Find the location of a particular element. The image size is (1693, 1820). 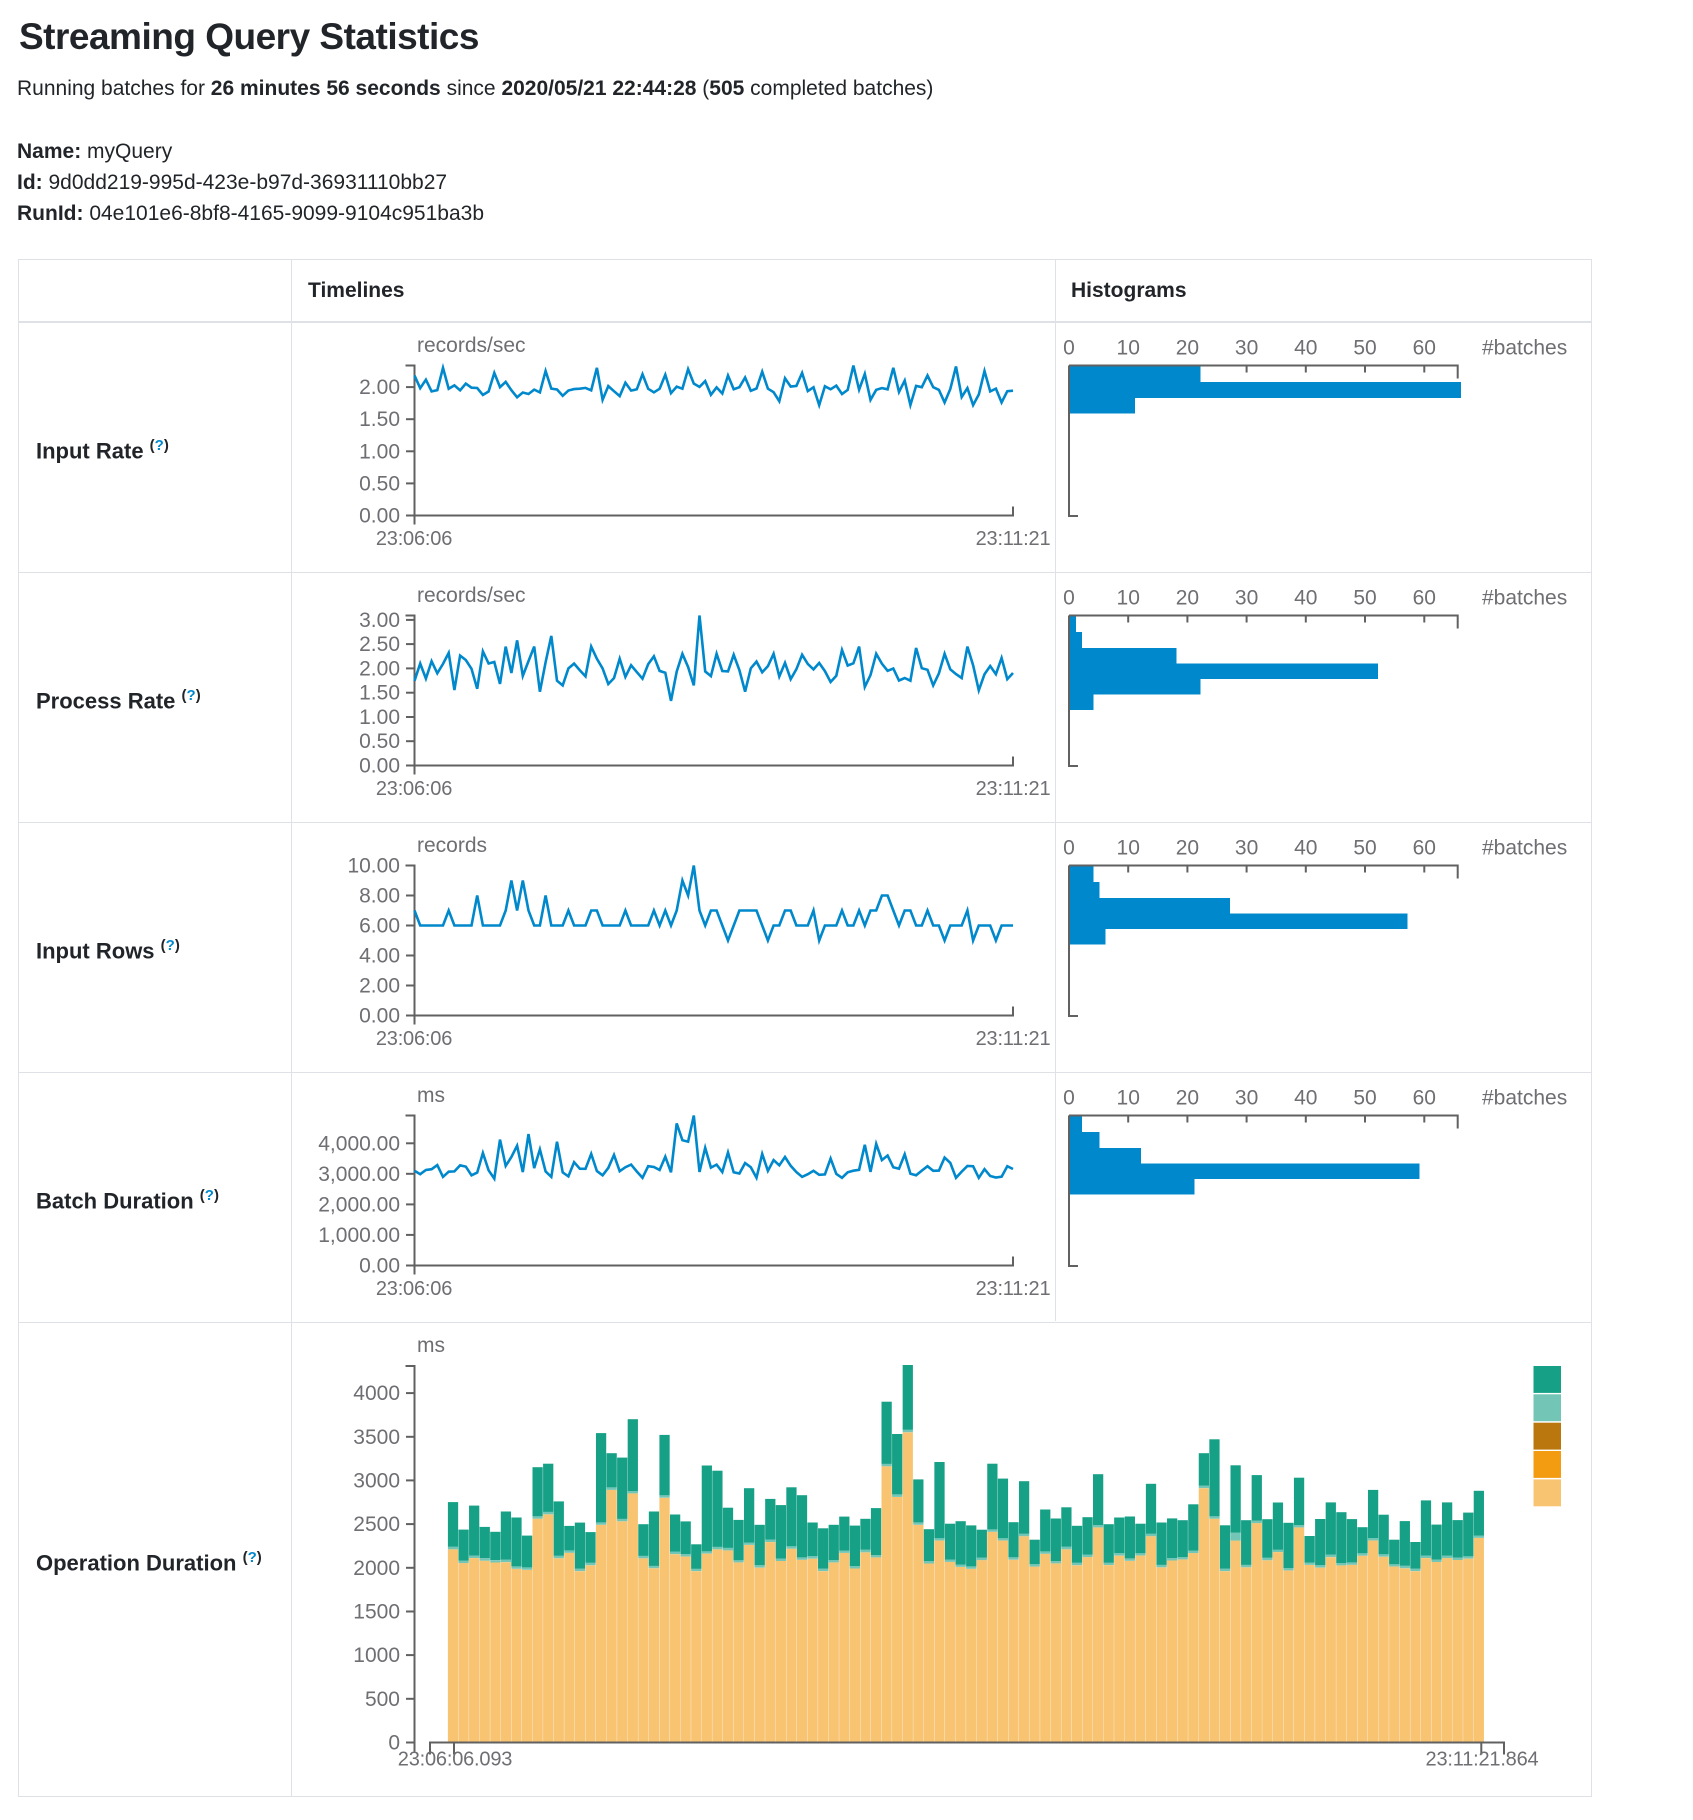

svg-text: 23:11:21.864 is located at coordinates (1482, 1760).